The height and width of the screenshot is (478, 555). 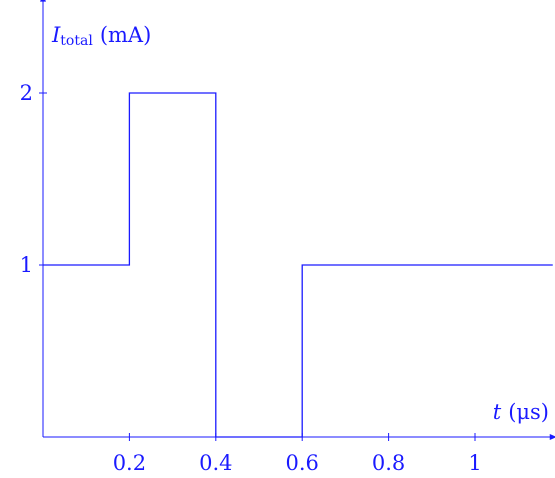 I want to click on y-axis-unit: (mA), so click(x=125, y=35).